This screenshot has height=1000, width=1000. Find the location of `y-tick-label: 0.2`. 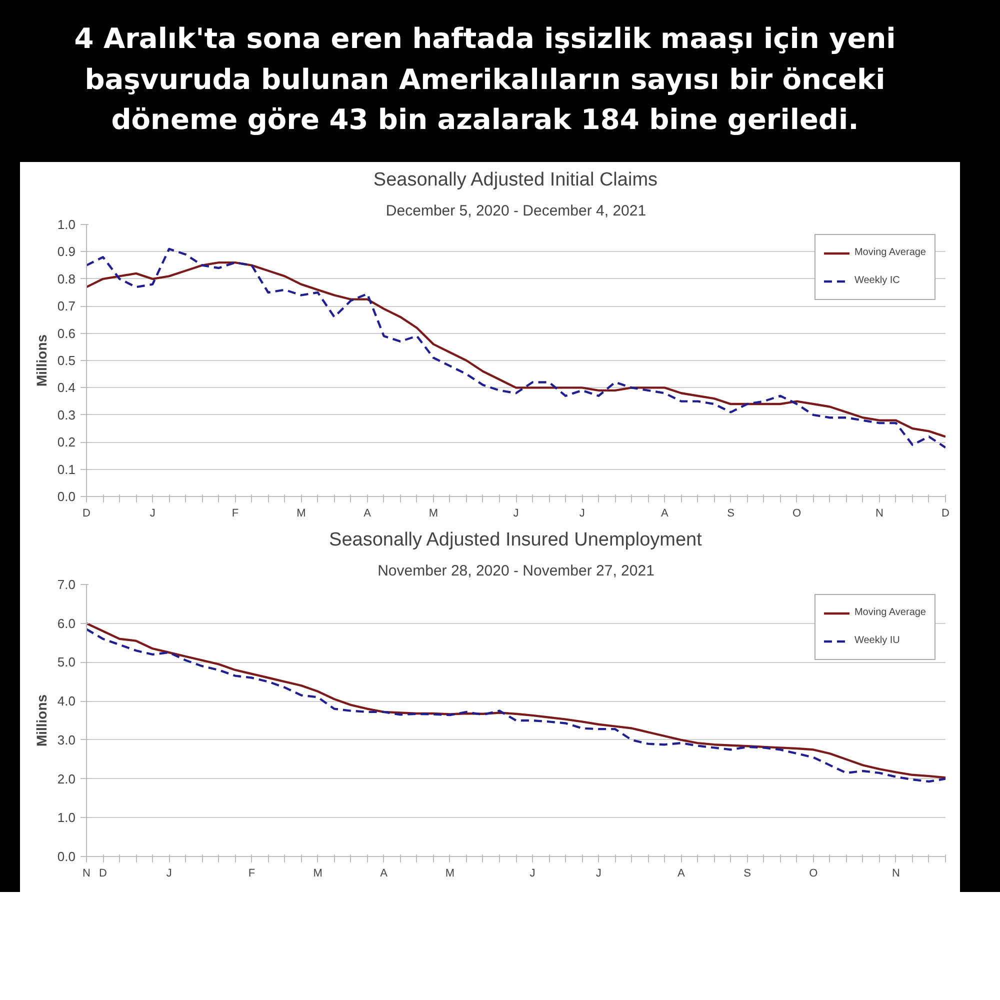

y-tick-label: 0.2 is located at coordinates (66, 442).